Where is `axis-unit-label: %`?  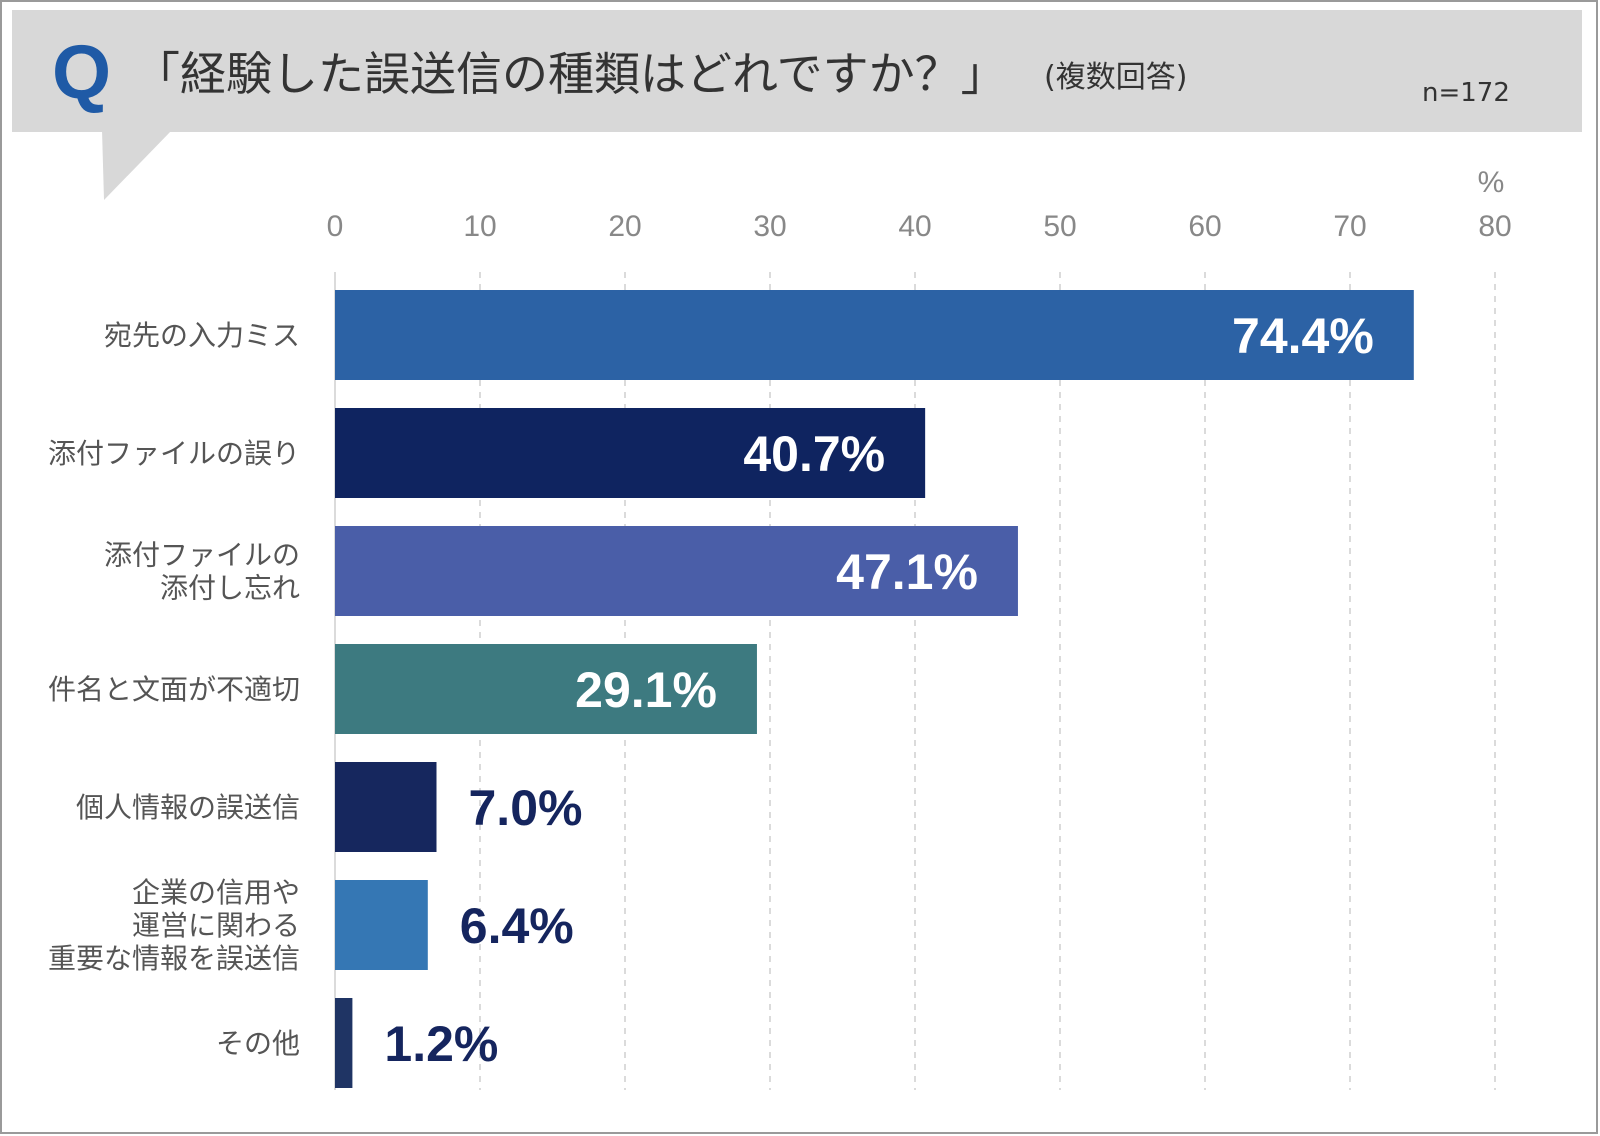
axis-unit-label: % is located at coordinates (1491, 182).